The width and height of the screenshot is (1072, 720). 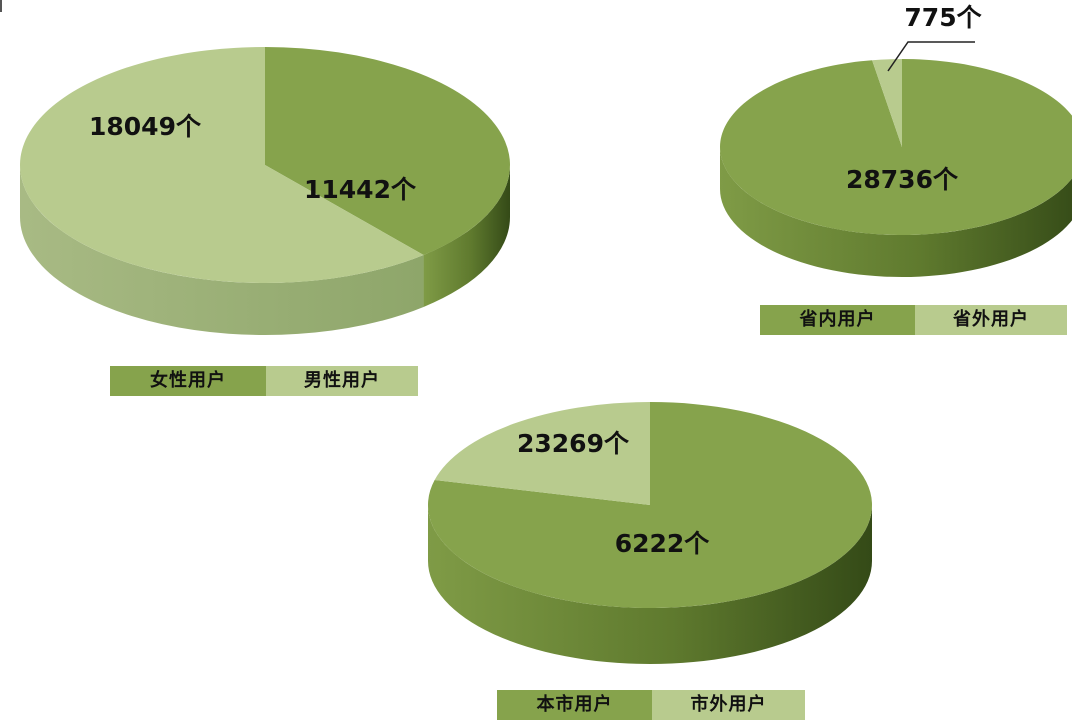 I want to click on legend-item-male: 男性用户, so click(x=342, y=381).